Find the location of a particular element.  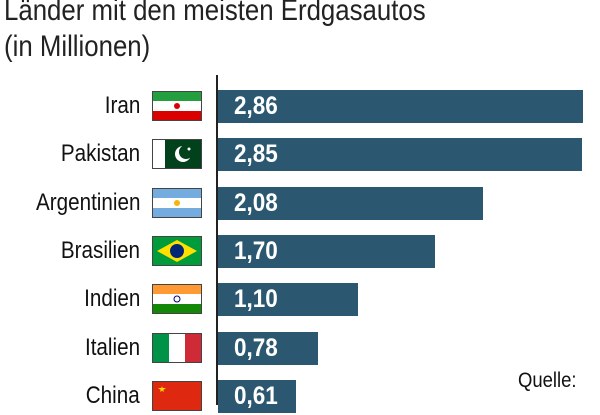

flag-india-icon is located at coordinates (177, 299).